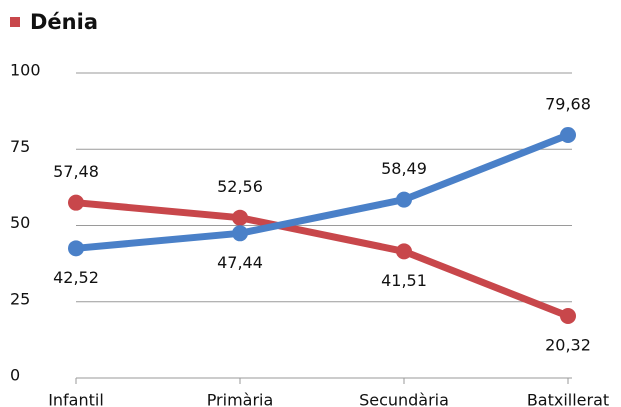 The width and height of the screenshot is (621, 407). What do you see at coordinates (404, 399) in the screenshot?
I see `x-tick-label: Secundària` at bounding box center [404, 399].